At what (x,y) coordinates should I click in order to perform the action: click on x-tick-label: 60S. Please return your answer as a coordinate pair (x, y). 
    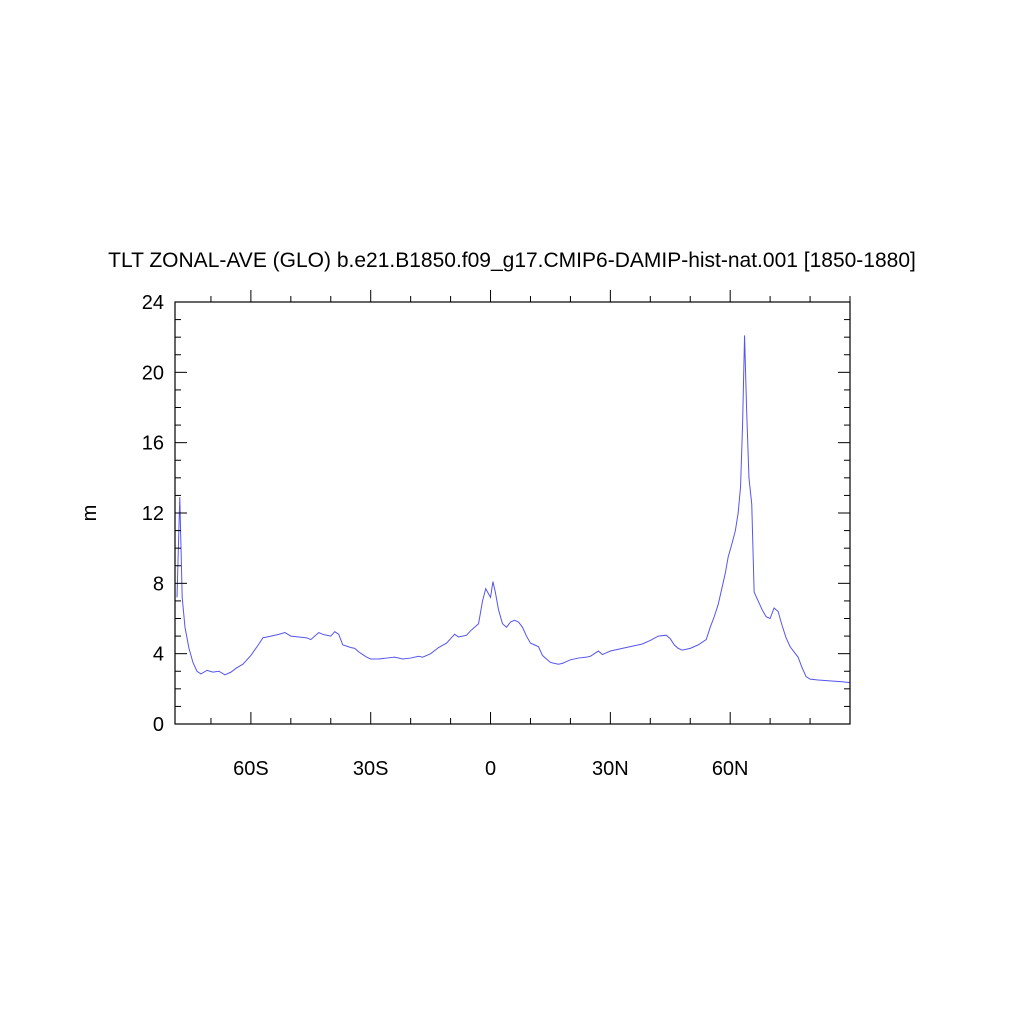
    Looking at the image, I should click on (251, 769).